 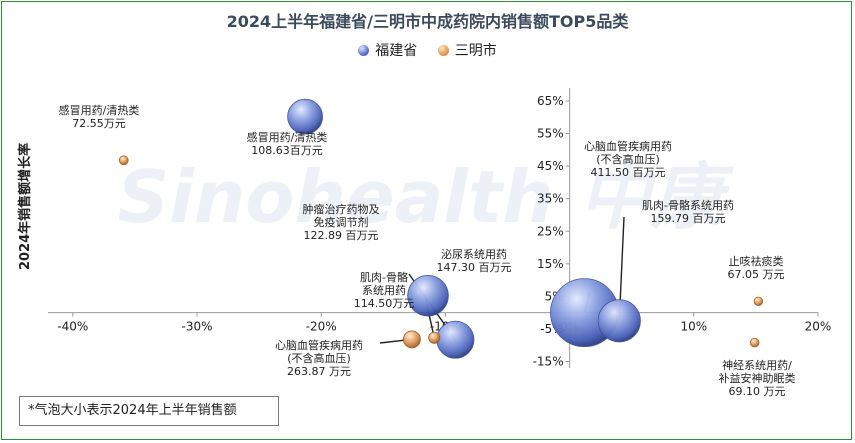 I want to click on legend-item-fujian: 福建省, so click(x=387, y=50).